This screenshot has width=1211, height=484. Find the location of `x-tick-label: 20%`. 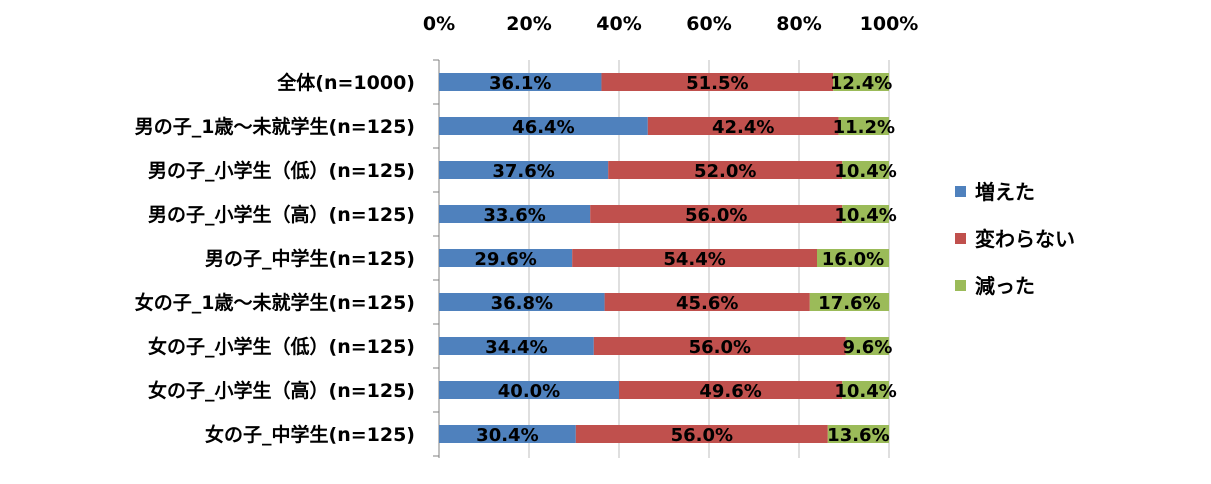

x-tick-label: 20% is located at coordinates (528, 24).